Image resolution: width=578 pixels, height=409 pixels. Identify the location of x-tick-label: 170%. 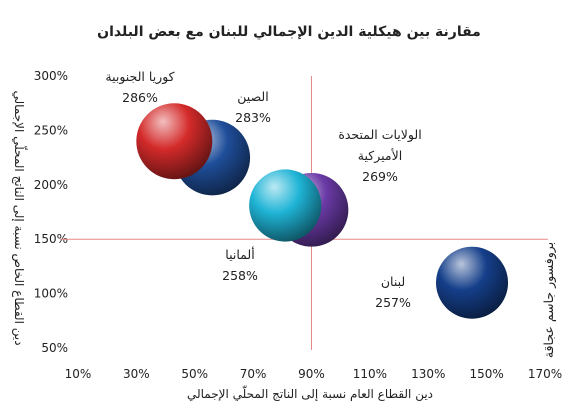
(545, 374).